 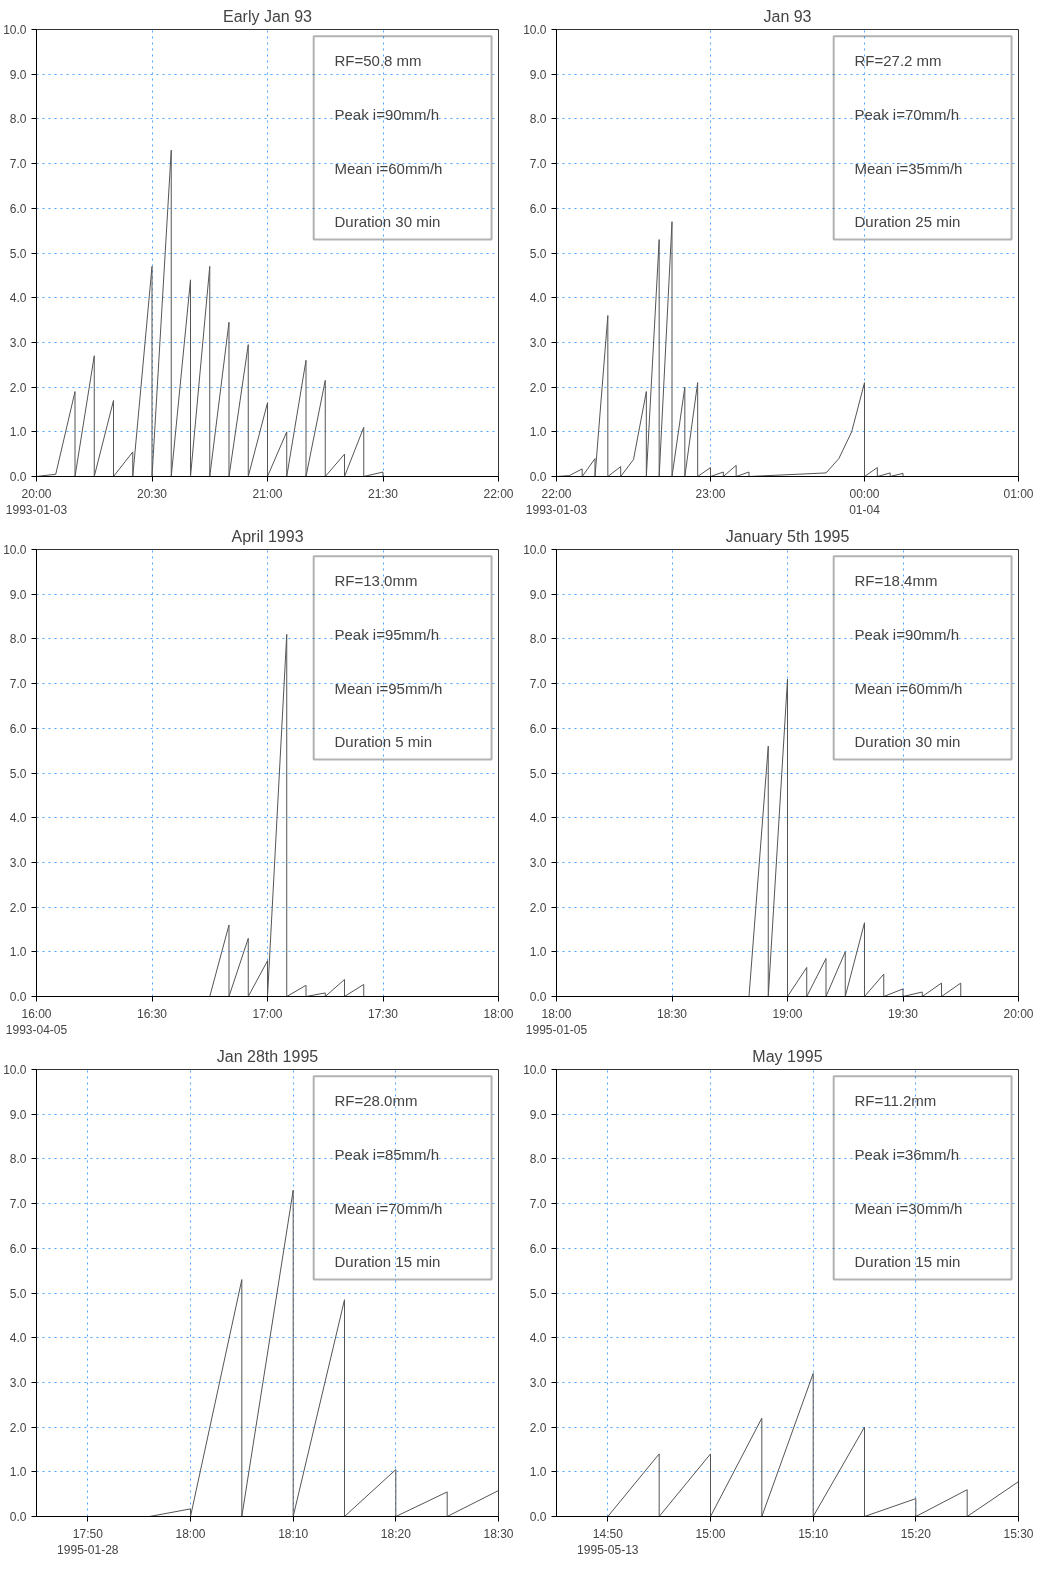 I want to click on x-tick-label: 18:00 1995-01-05, so click(x=556, y=1022).